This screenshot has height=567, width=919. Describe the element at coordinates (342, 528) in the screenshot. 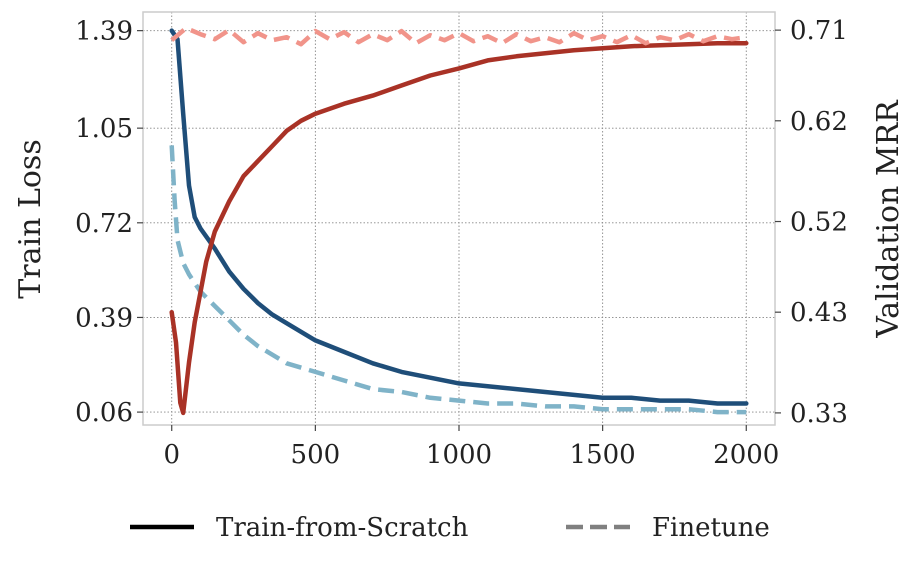

I see `legend-label-train-from-scratch: Train-from-Scratch` at that location.